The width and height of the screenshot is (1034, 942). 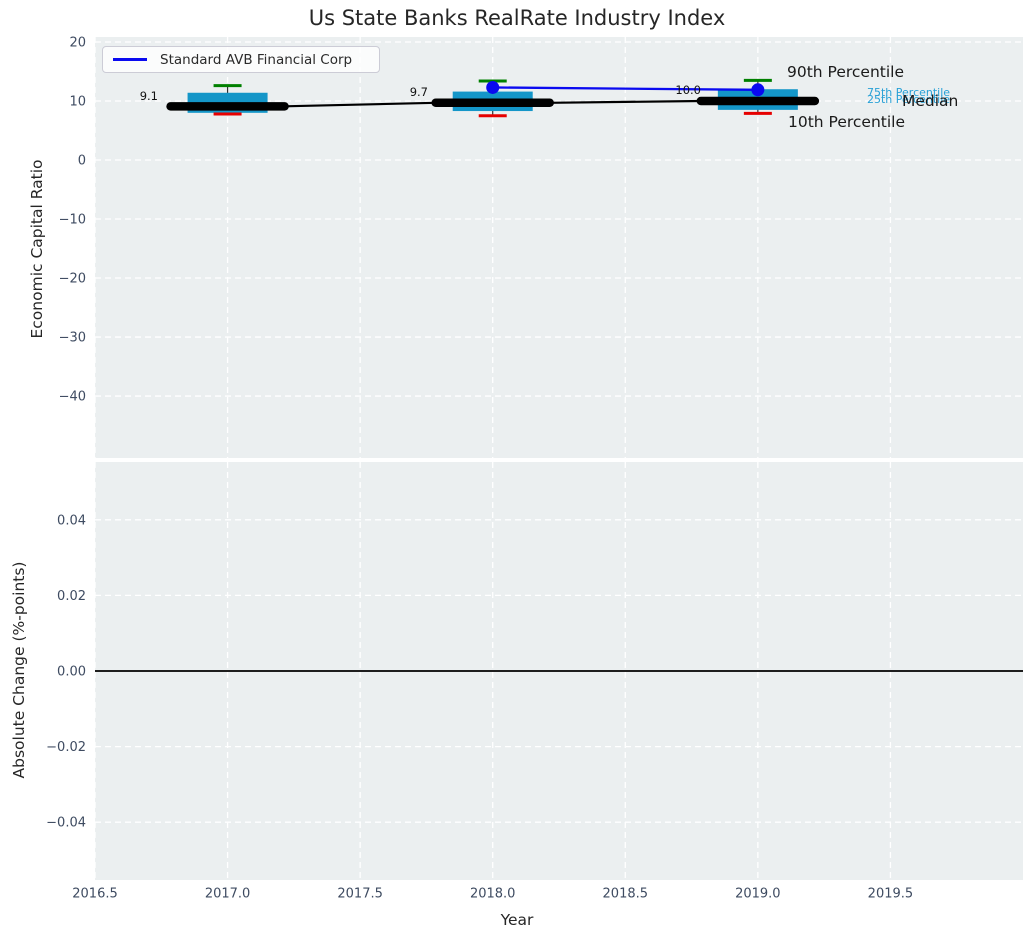 I want to click on ytick-label-bottom: −0.04, so click(x=66, y=823).